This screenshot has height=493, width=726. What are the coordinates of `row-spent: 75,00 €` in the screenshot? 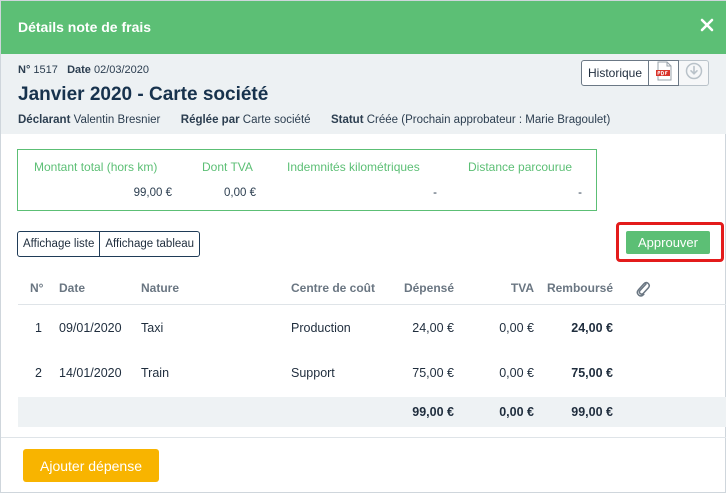 It's located at (433, 373).